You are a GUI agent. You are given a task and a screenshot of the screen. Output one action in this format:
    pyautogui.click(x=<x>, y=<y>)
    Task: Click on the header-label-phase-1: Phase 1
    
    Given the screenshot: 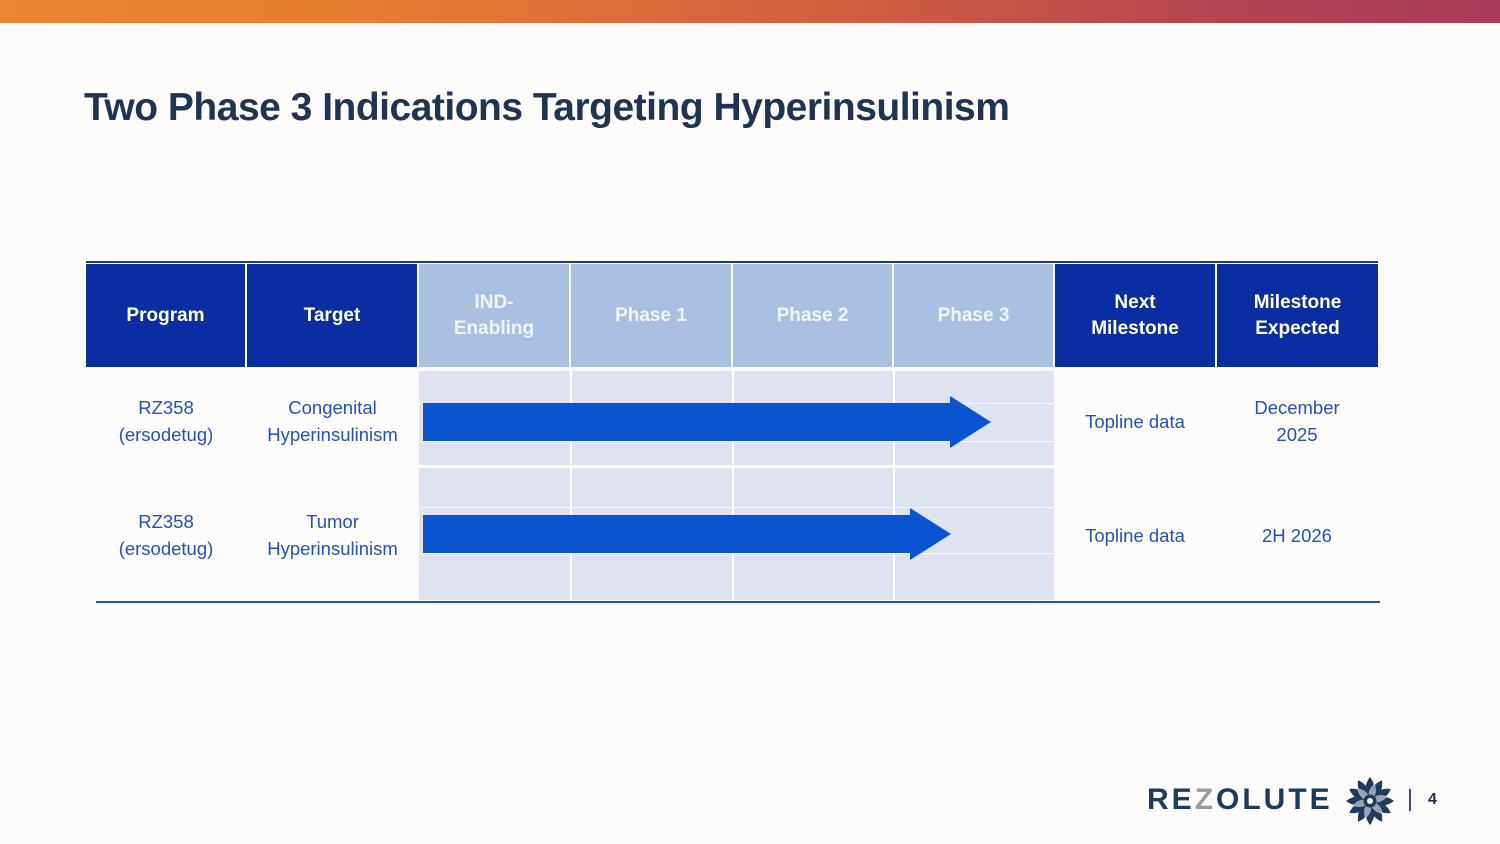 What is the action you would take?
    pyautogui.click(x=651, y=315)
    